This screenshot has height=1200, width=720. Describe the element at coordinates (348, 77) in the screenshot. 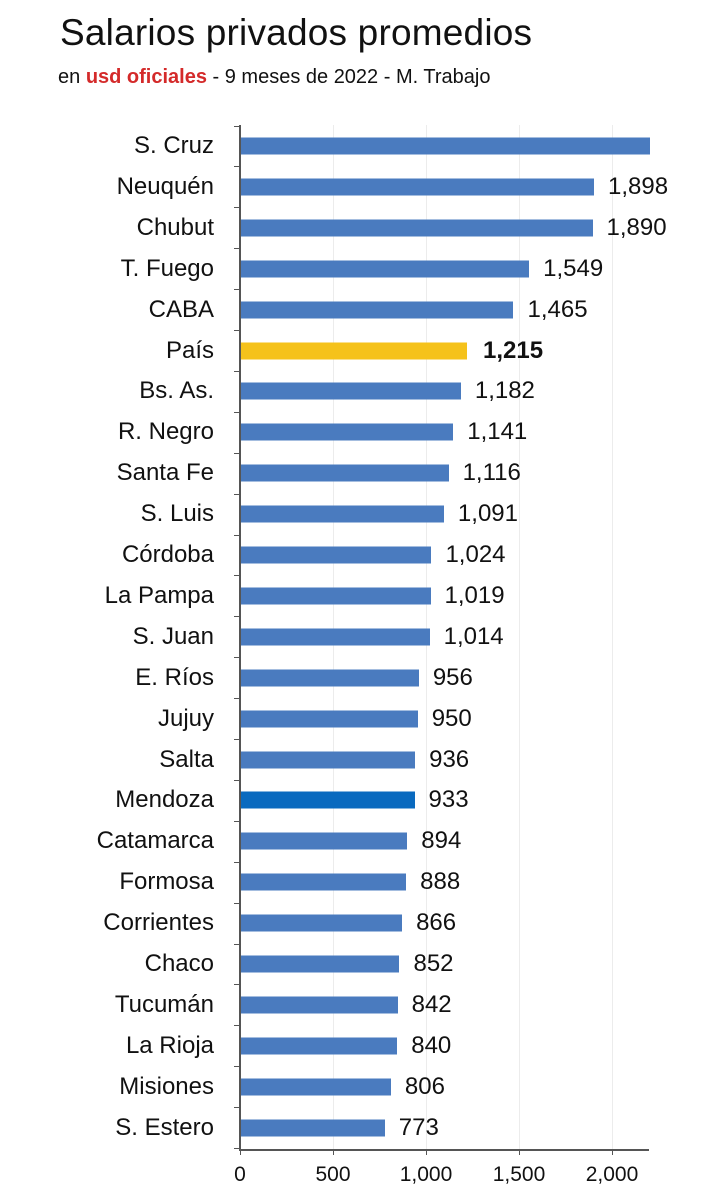

I see `subtitle-suffix: - 9 meses de 2022 - M. Trabajo` at that location.